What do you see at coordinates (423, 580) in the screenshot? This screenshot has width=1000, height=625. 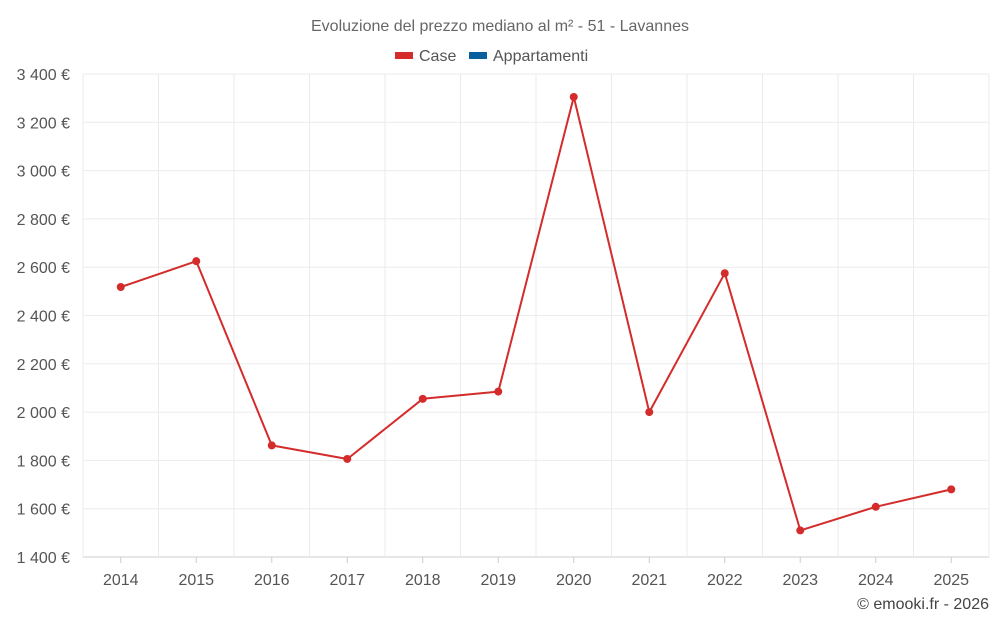 I see `x-tick-label: 2018` at bounding box center [423, 580].